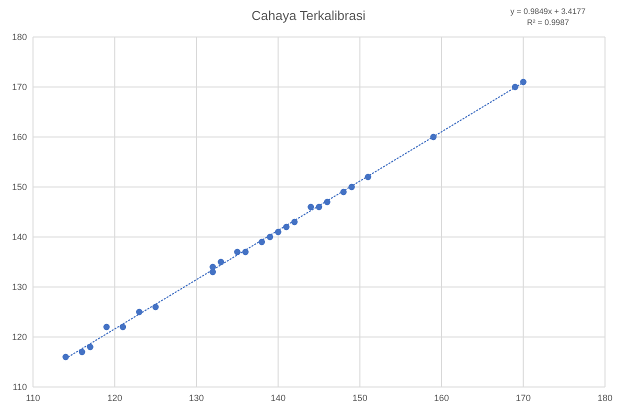 This screenshot has height=409, width=627. Describe the element at coordinates (19, 237) in the screenshot. I see `y-tick-label: 140` at that location.